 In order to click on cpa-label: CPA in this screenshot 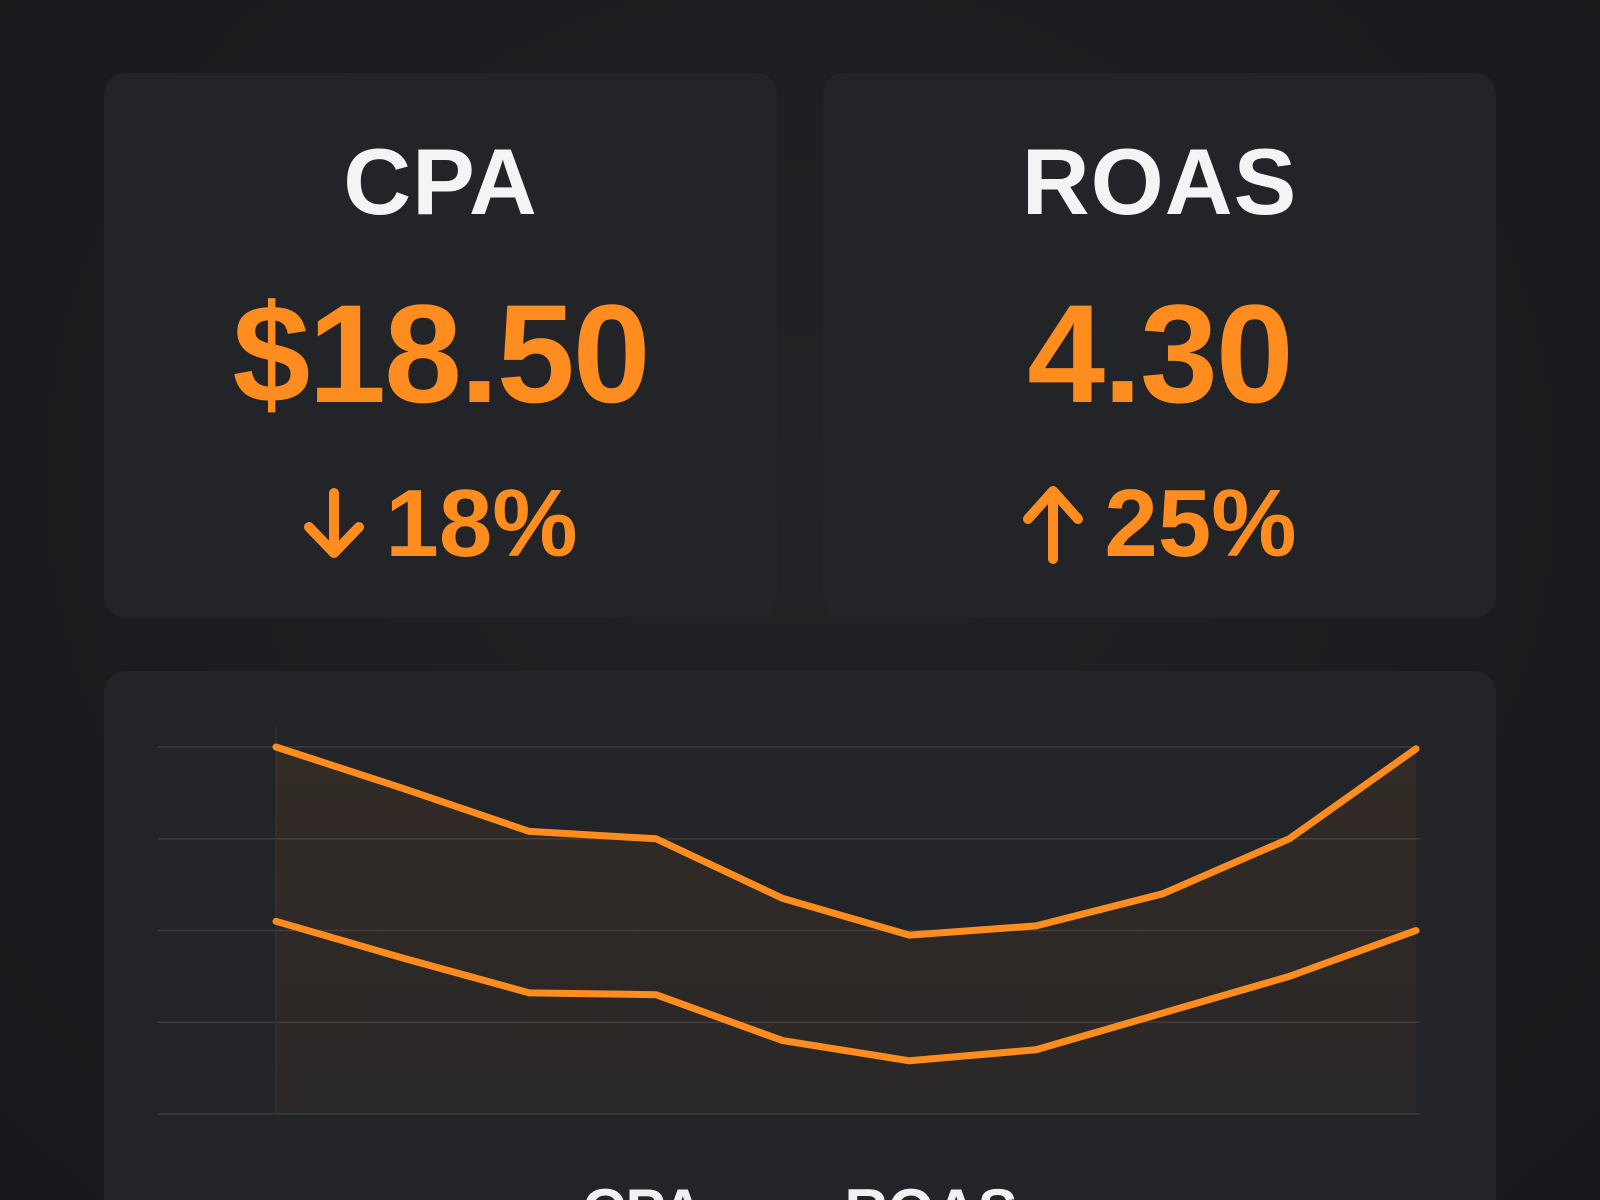, I will do `click(440, 181)`.